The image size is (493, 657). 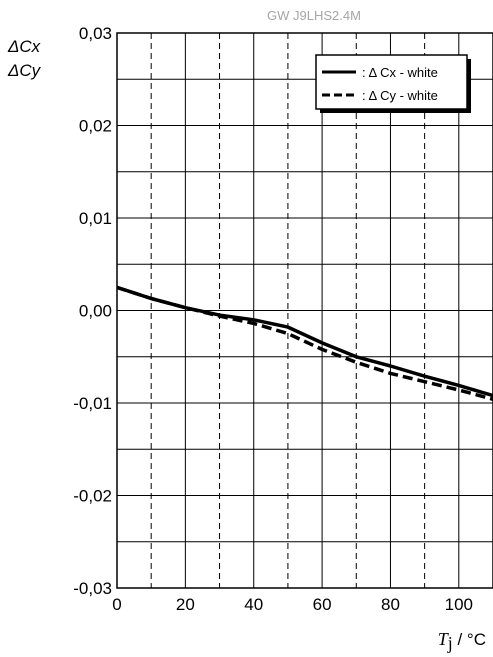 I want to click on x-tick-label: 40, so click(x=253, y=604).